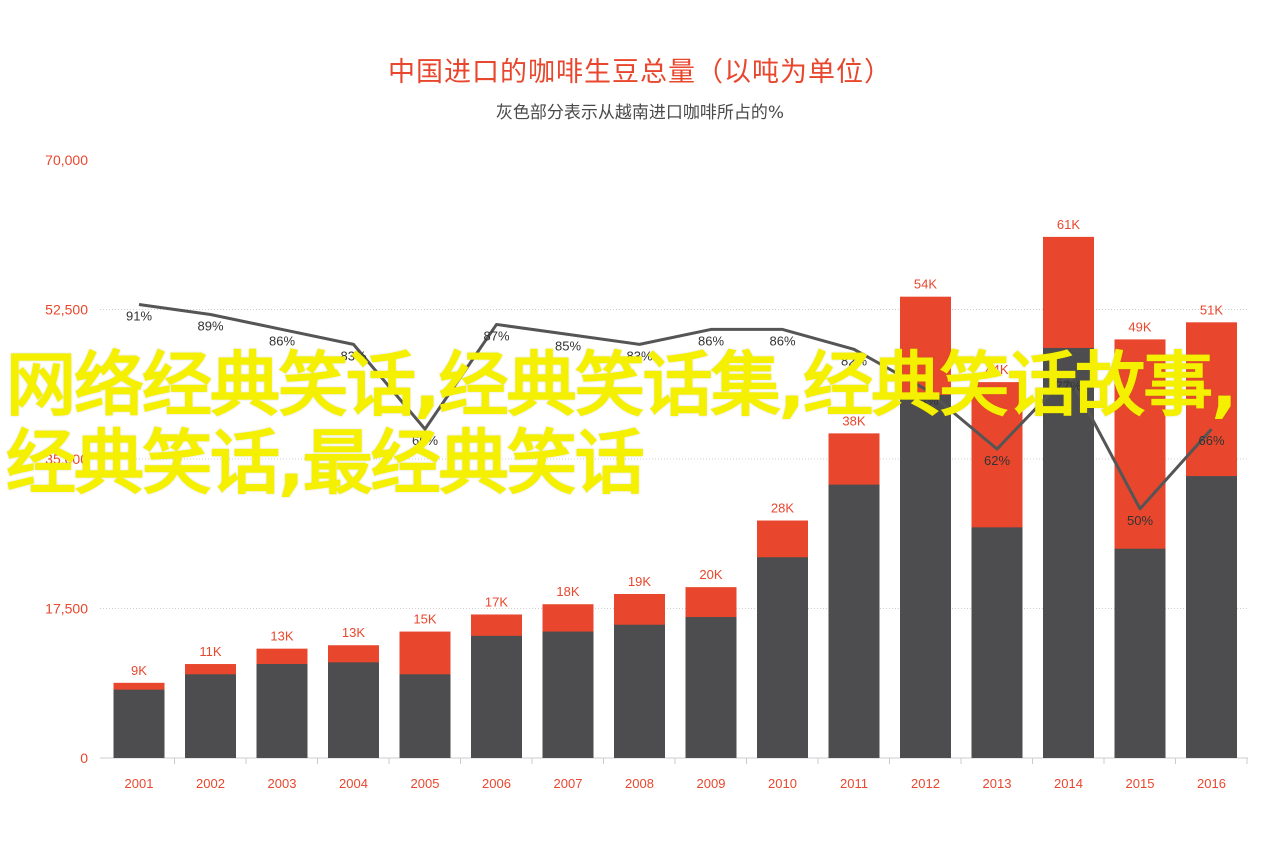 This screenshot has width=1280, height=853. I want to click on pct-label: 82%, so click(854, 360).